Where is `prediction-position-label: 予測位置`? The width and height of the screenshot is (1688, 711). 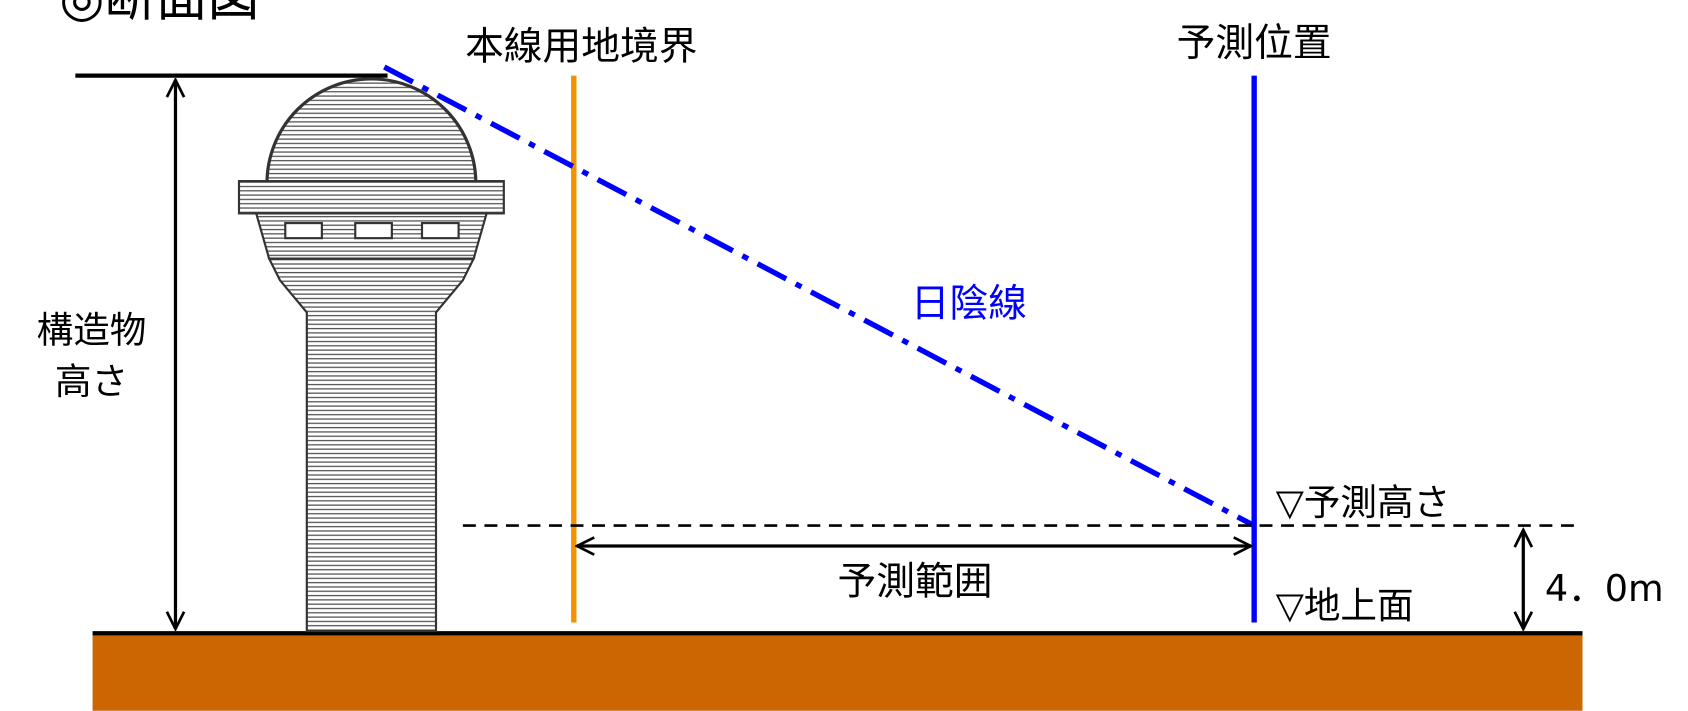
prediction-position-label: 予測位置 is located at coordinates (1254, 43).